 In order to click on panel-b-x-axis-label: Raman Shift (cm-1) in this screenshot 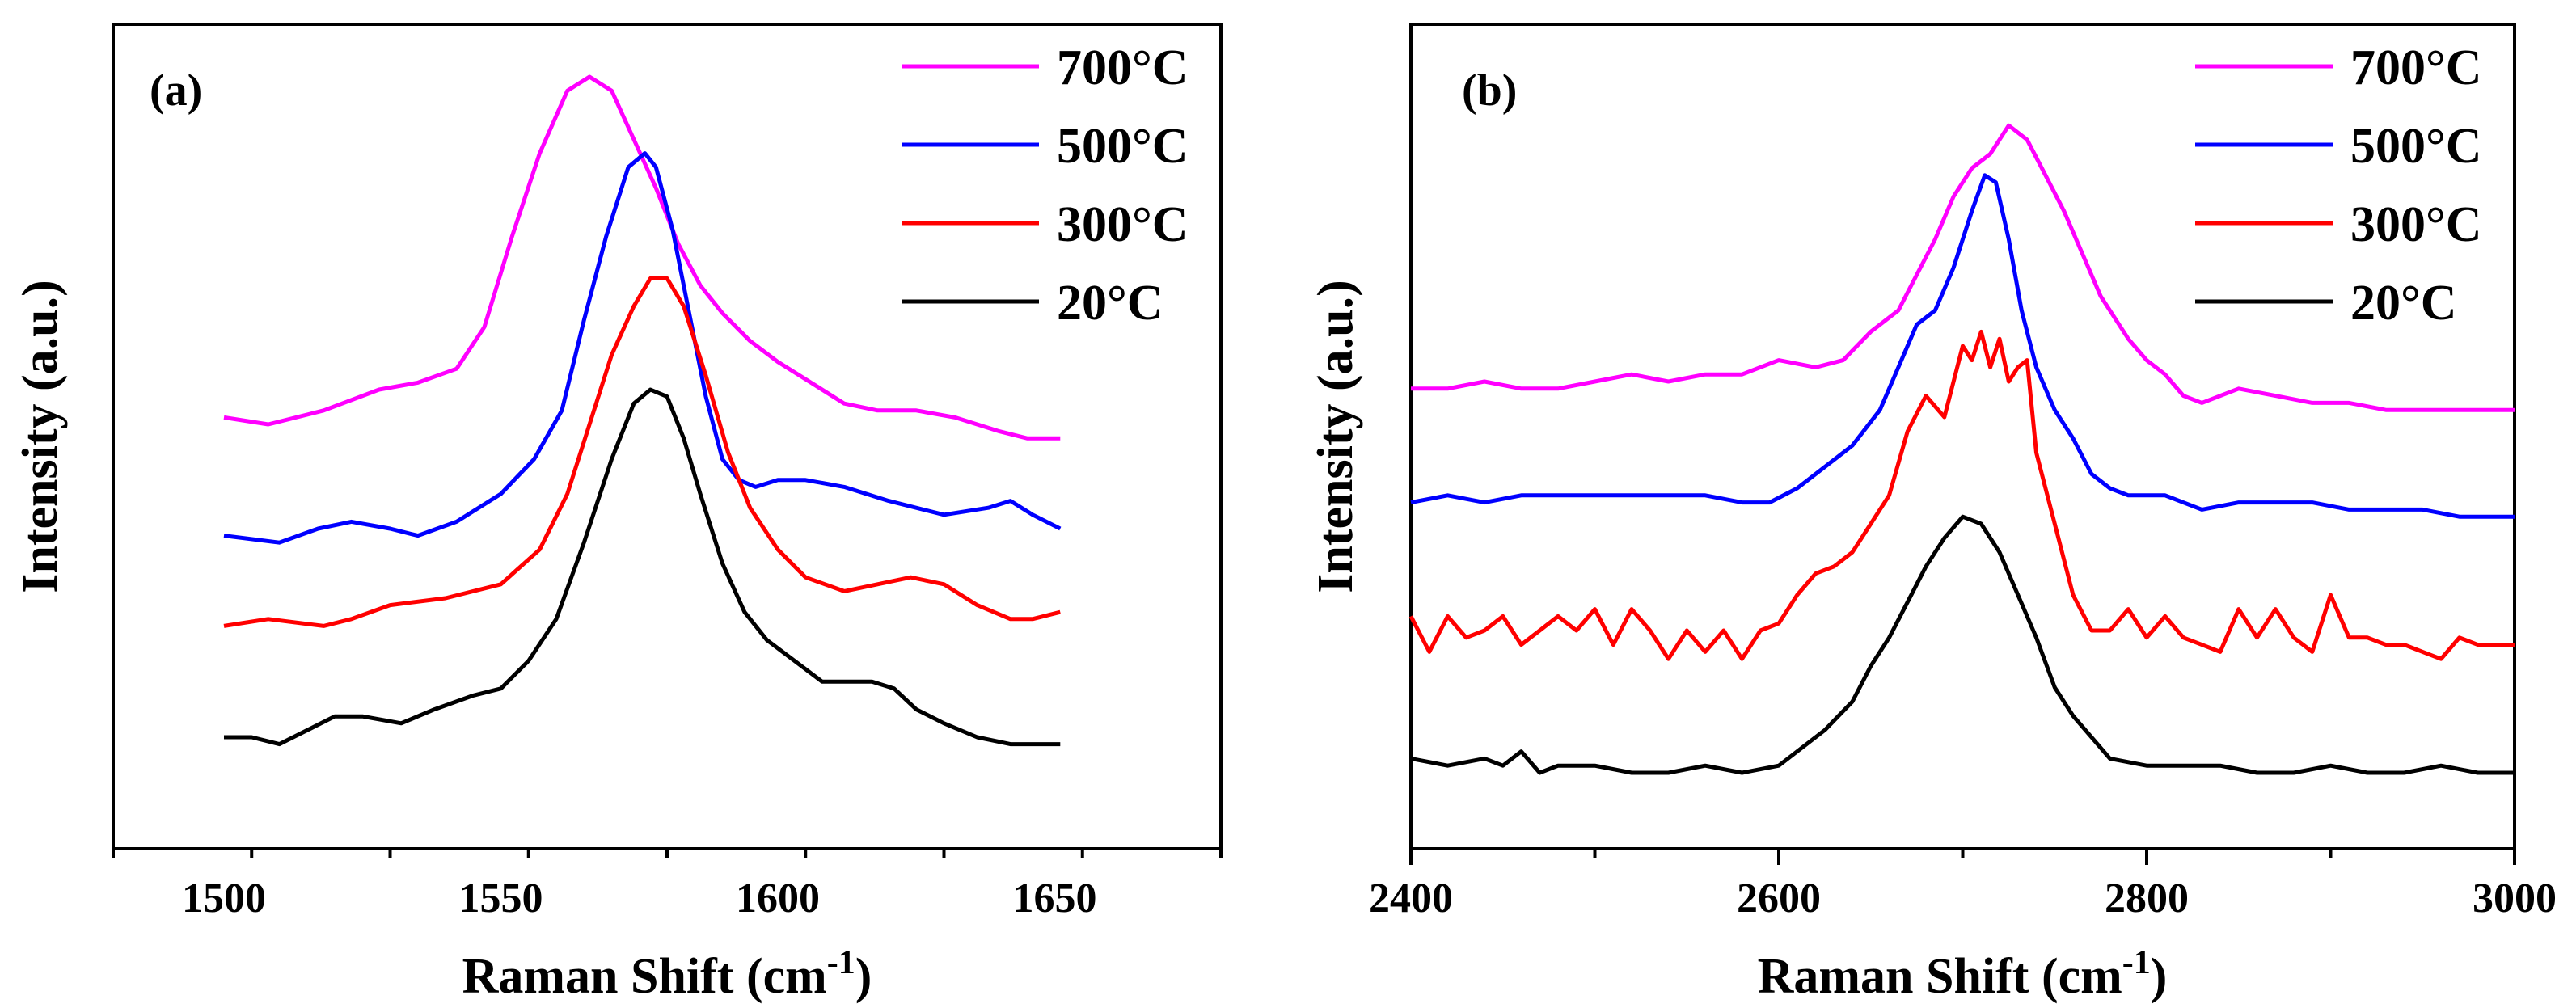, I will do `click(1963, 974)`.